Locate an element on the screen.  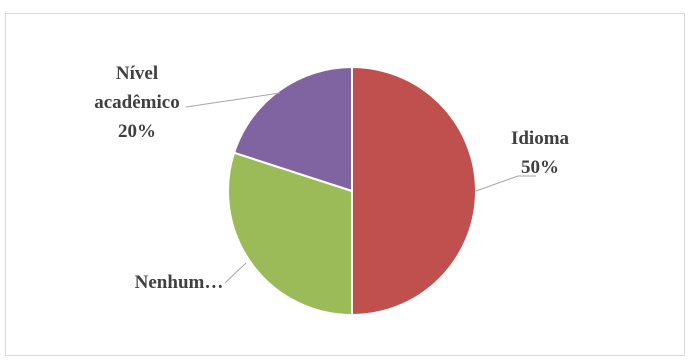
pie-slice-idioma is located at coordinates (414, 191).